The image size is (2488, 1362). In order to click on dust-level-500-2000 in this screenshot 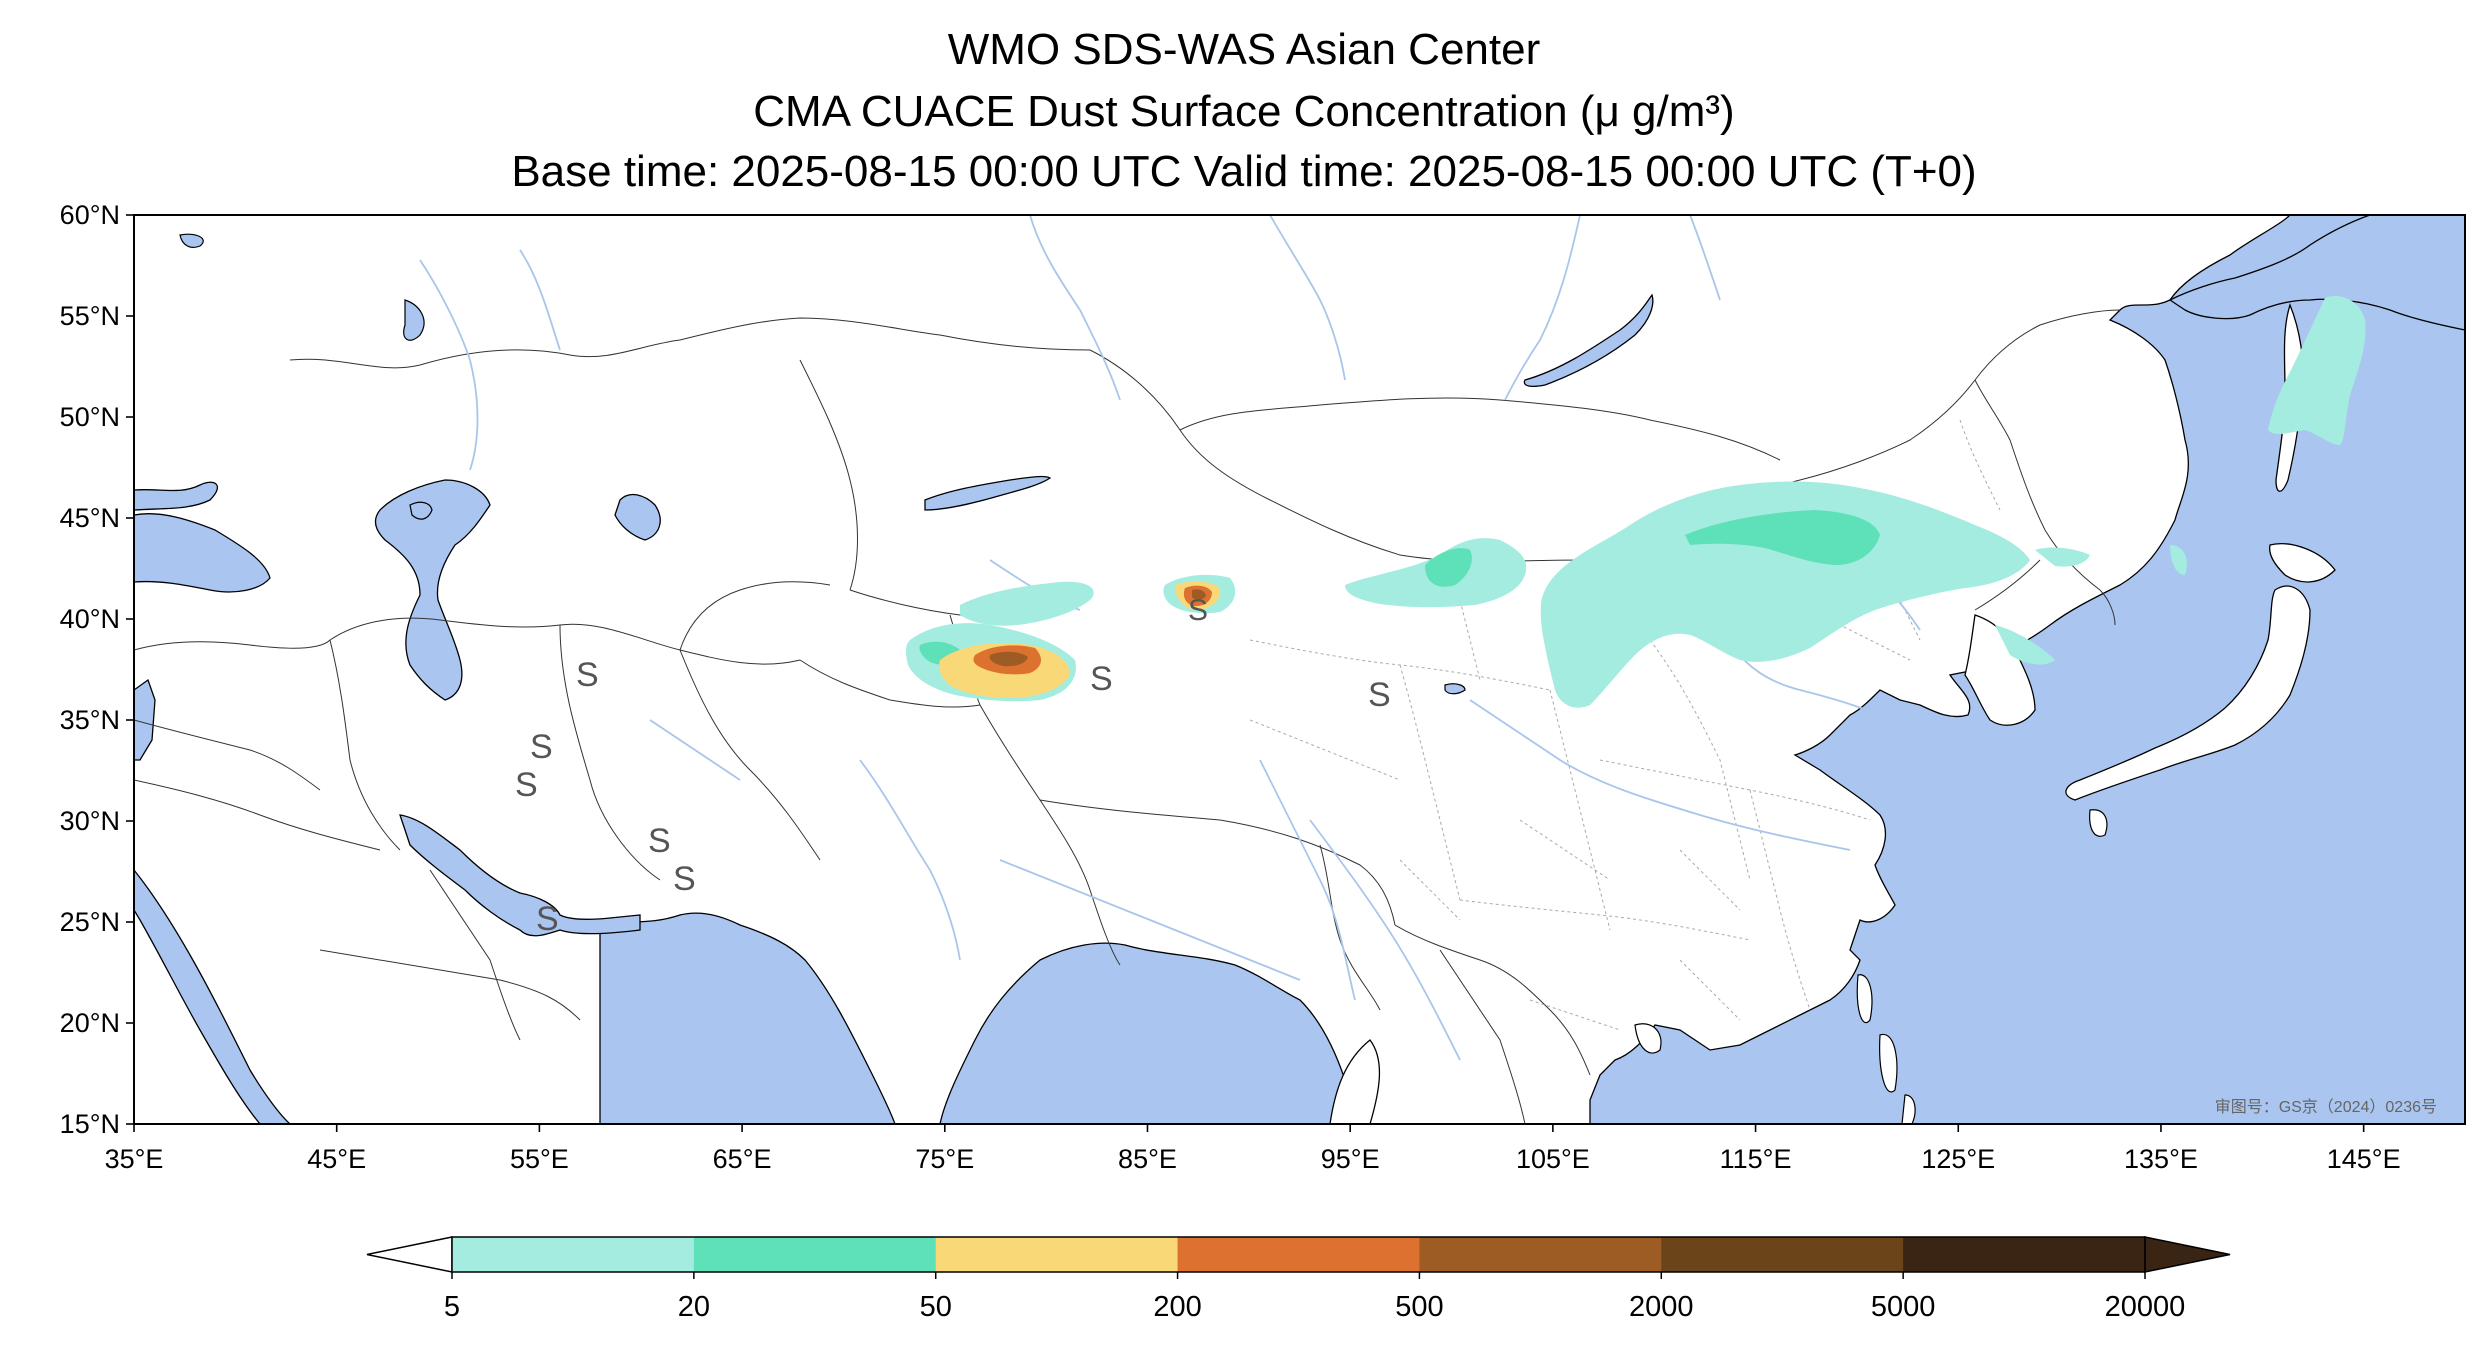, I will do `click(1097, 628)`.